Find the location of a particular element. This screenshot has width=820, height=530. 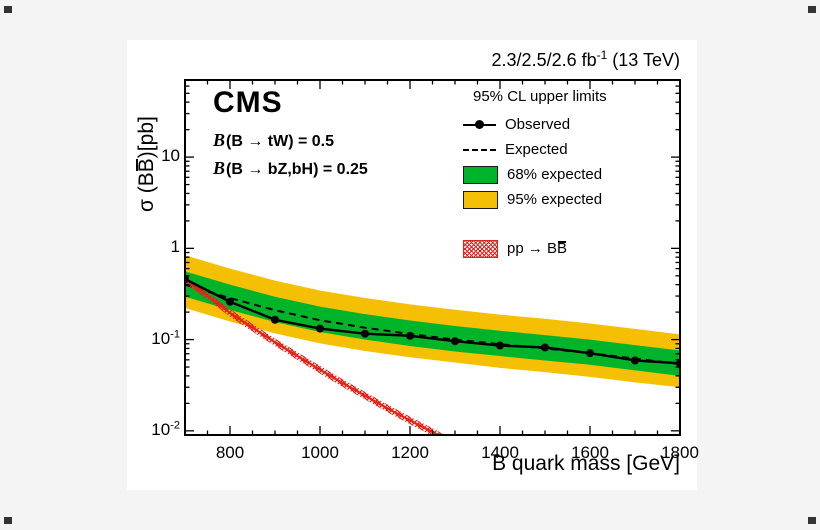

y-axis-title: σ (BB)[pb] is located at coordinates (147, 164).